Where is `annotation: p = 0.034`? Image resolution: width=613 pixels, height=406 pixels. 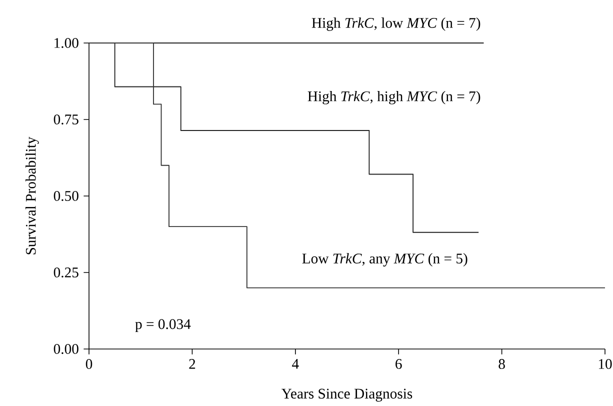 annotation: p = 0.034 is located at coordinates (163, 325).